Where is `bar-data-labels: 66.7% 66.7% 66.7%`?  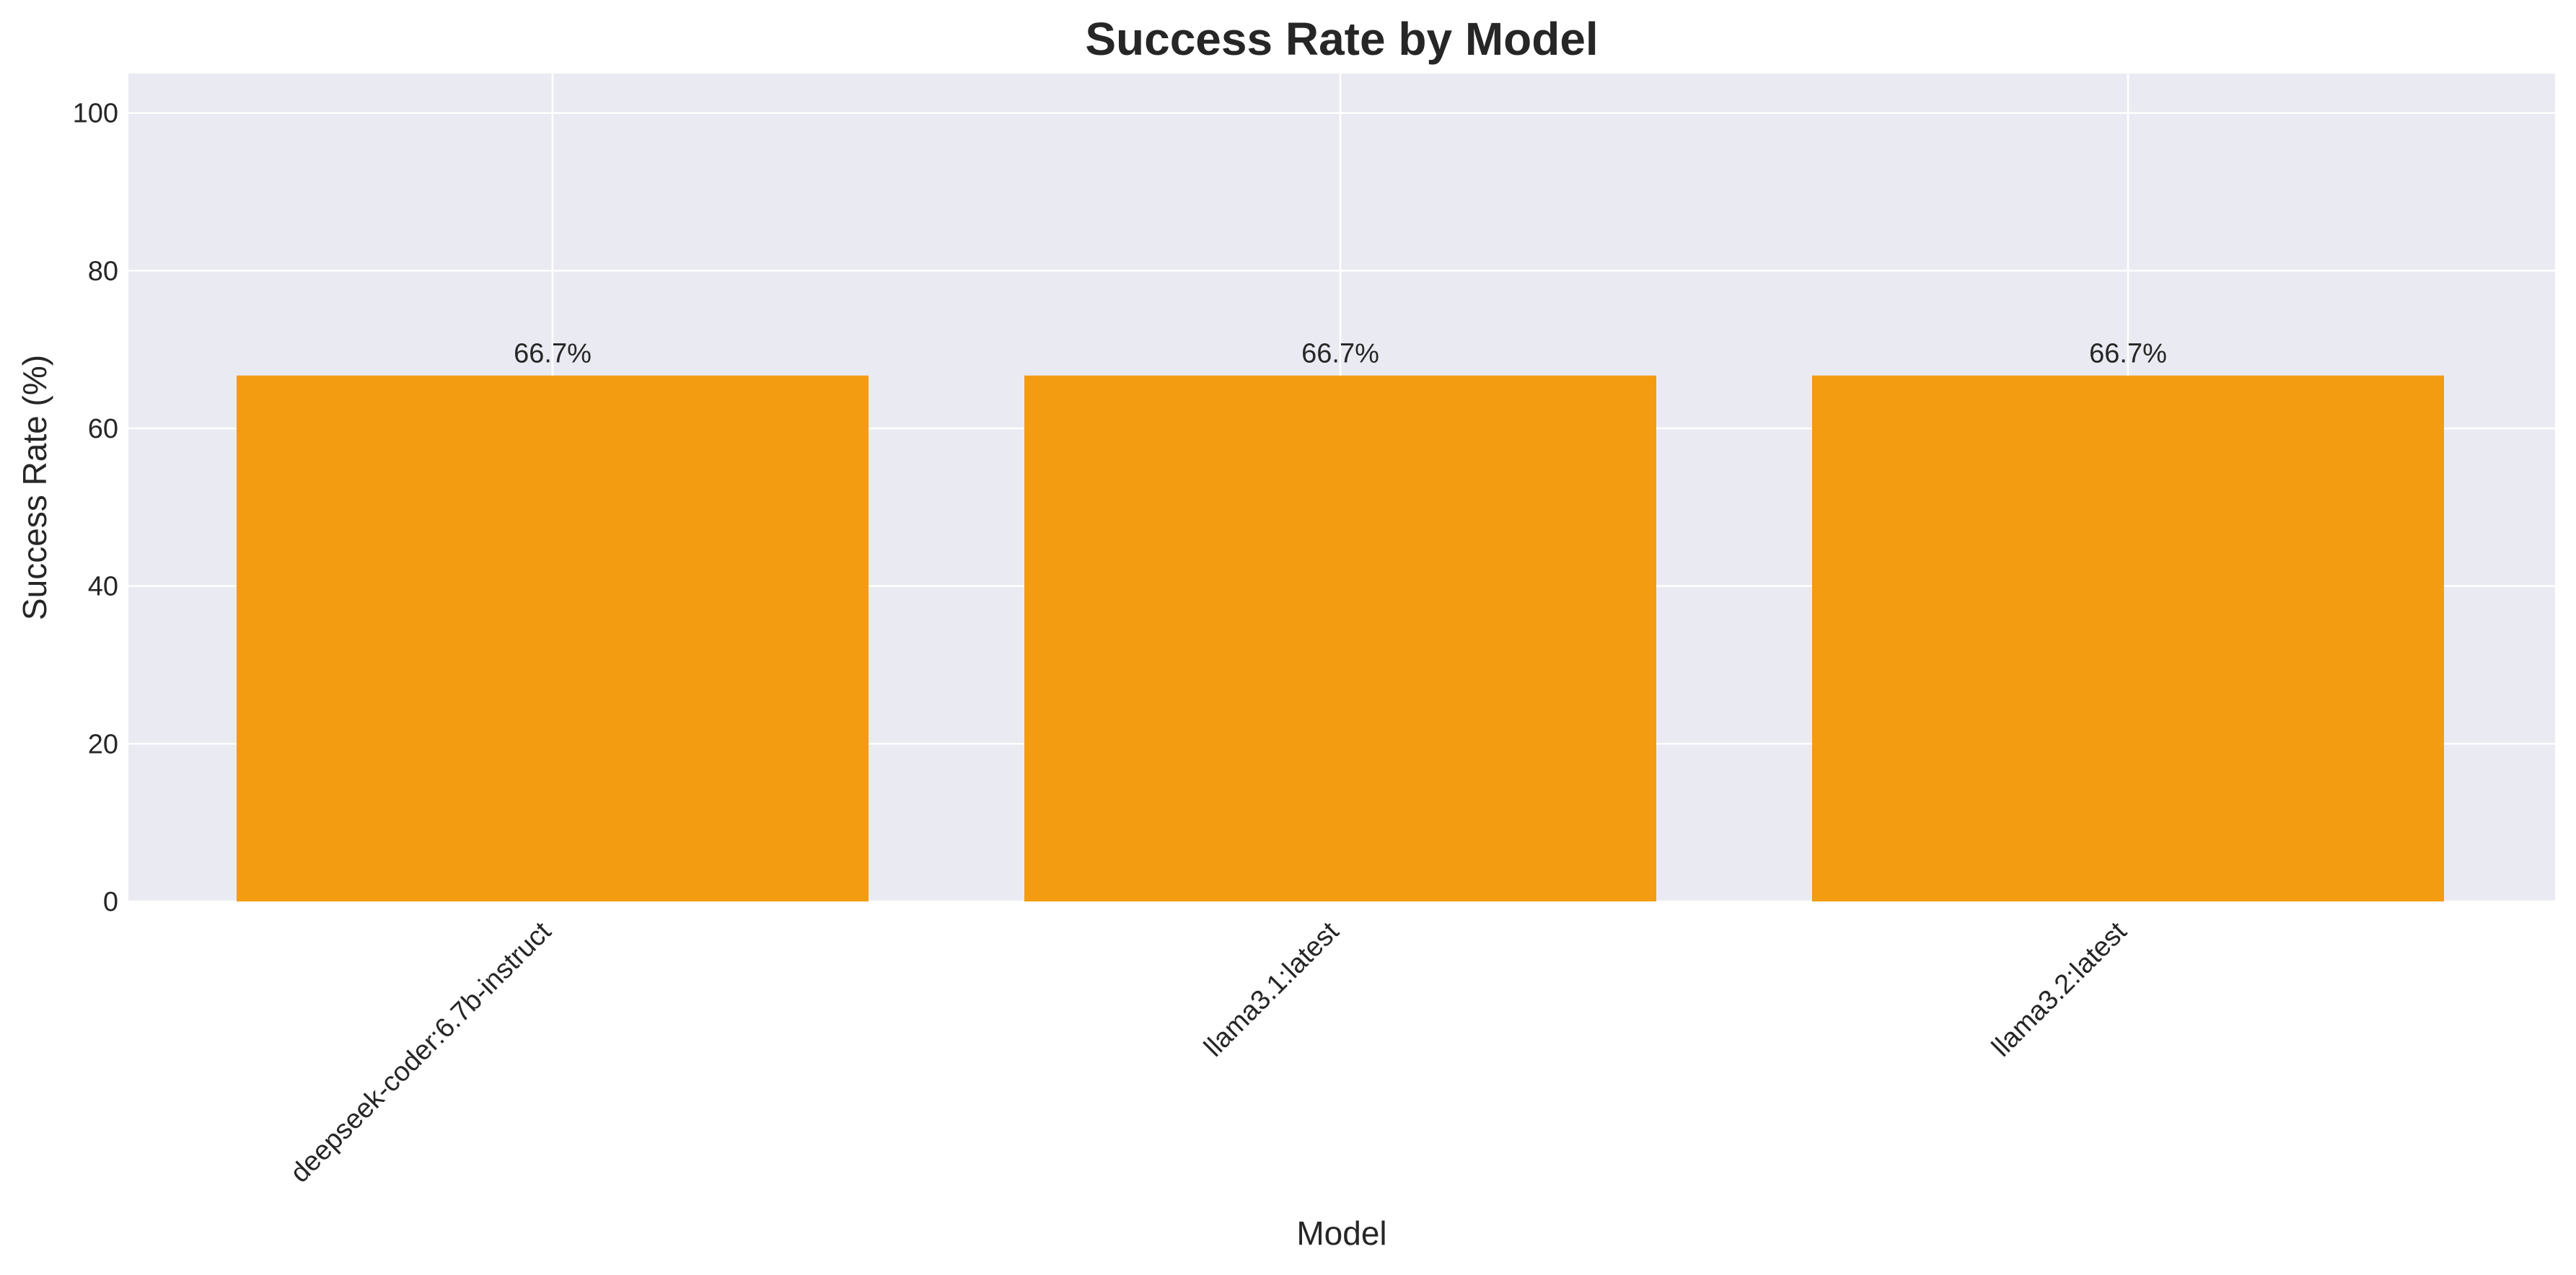 bar-data-labels: 66.7% 66.7% 66.7% is located at coordinates (1340, 354).